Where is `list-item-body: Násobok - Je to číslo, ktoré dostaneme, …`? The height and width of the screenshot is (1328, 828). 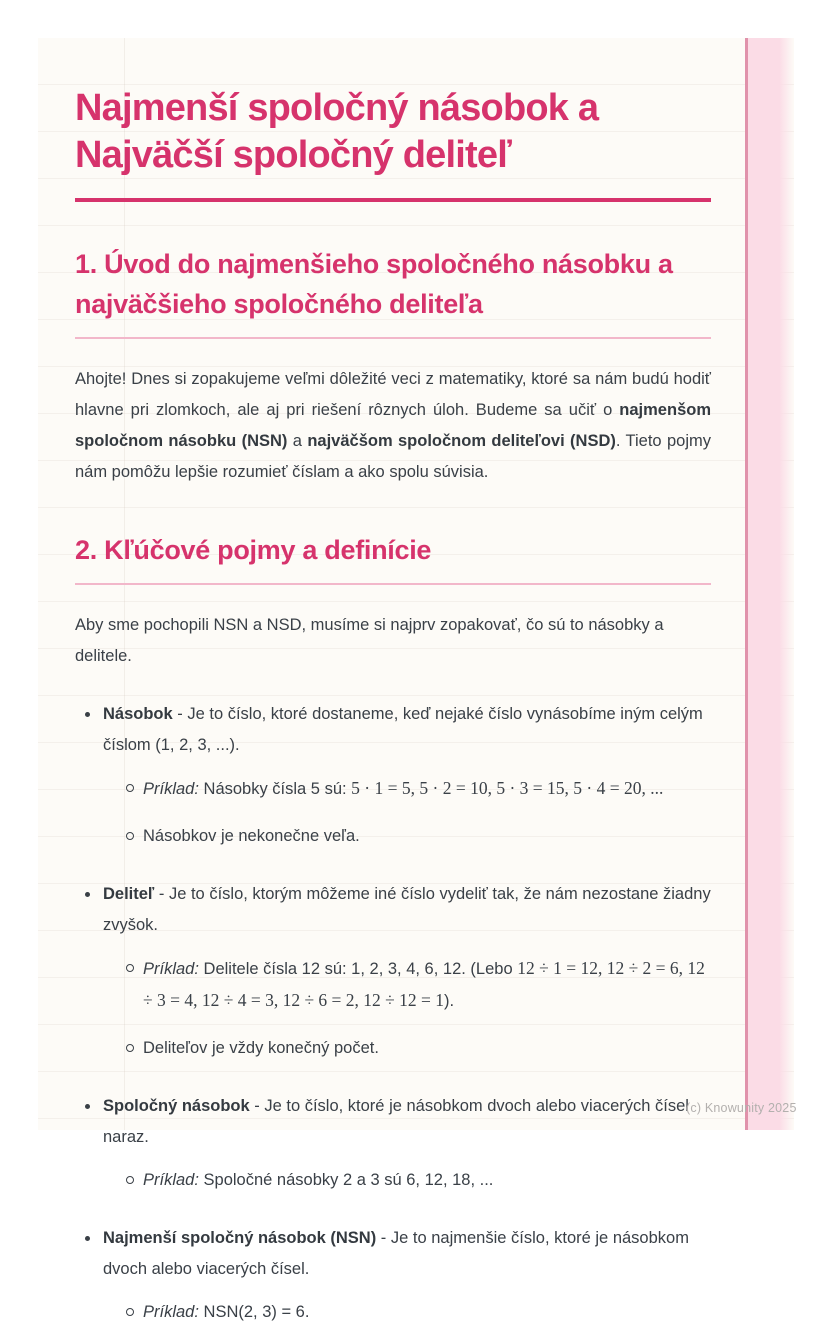
list-item-body: Násobok - Je to číslo, ktoré dostaneme, … is located at coordinates (407, 775).